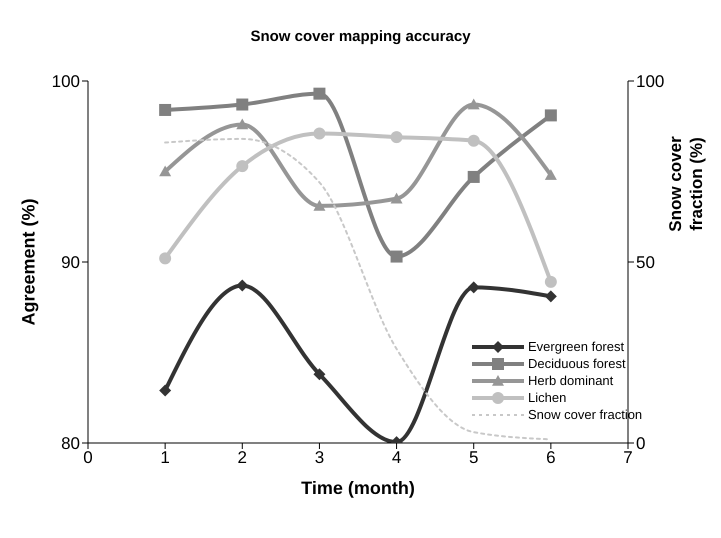 This screenshot has width=721, height=538. I want to click on legend-label: Deciduous forest, so click(577, 363).